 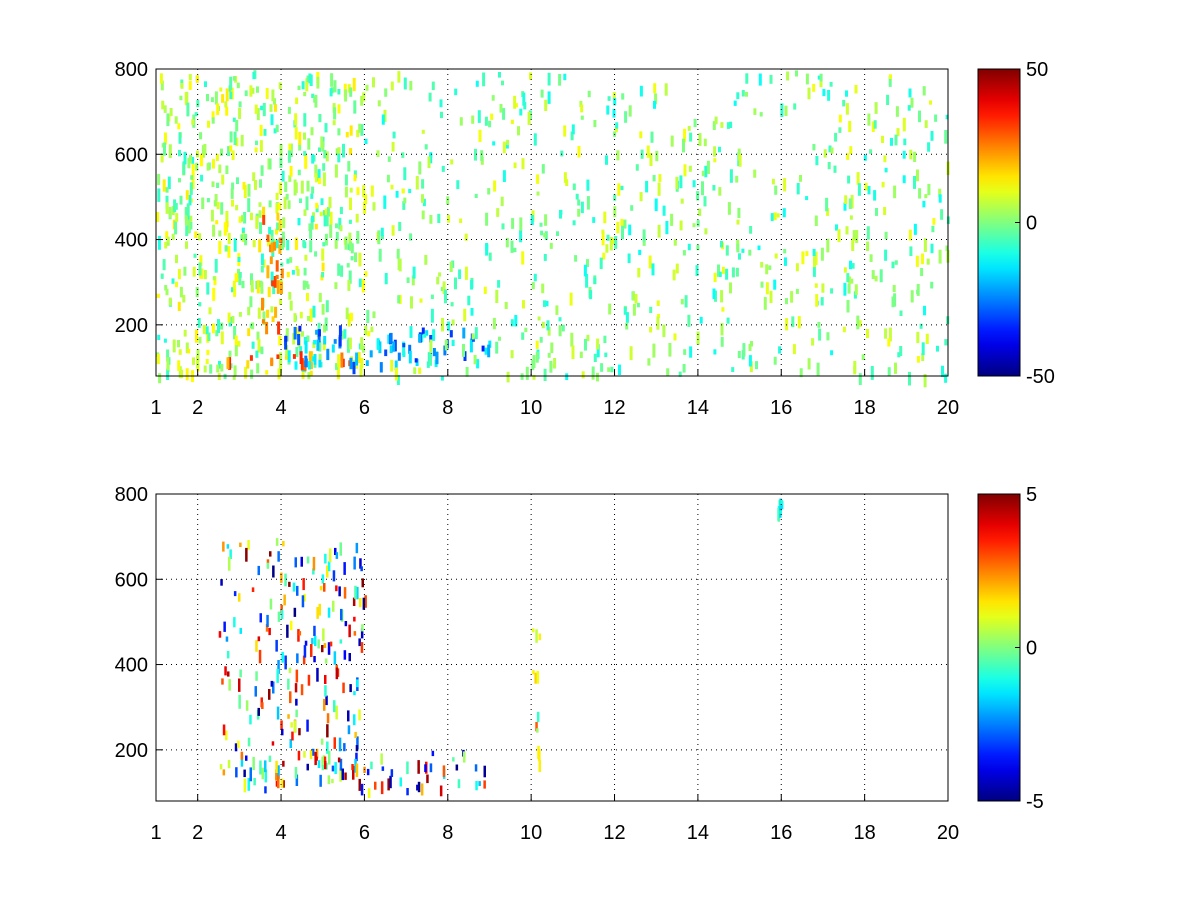 What do you see at coordinates (1037, 70) in the screenshot?
I see `colorbar-tick-label: 50` at bounding box center [1037, 70].